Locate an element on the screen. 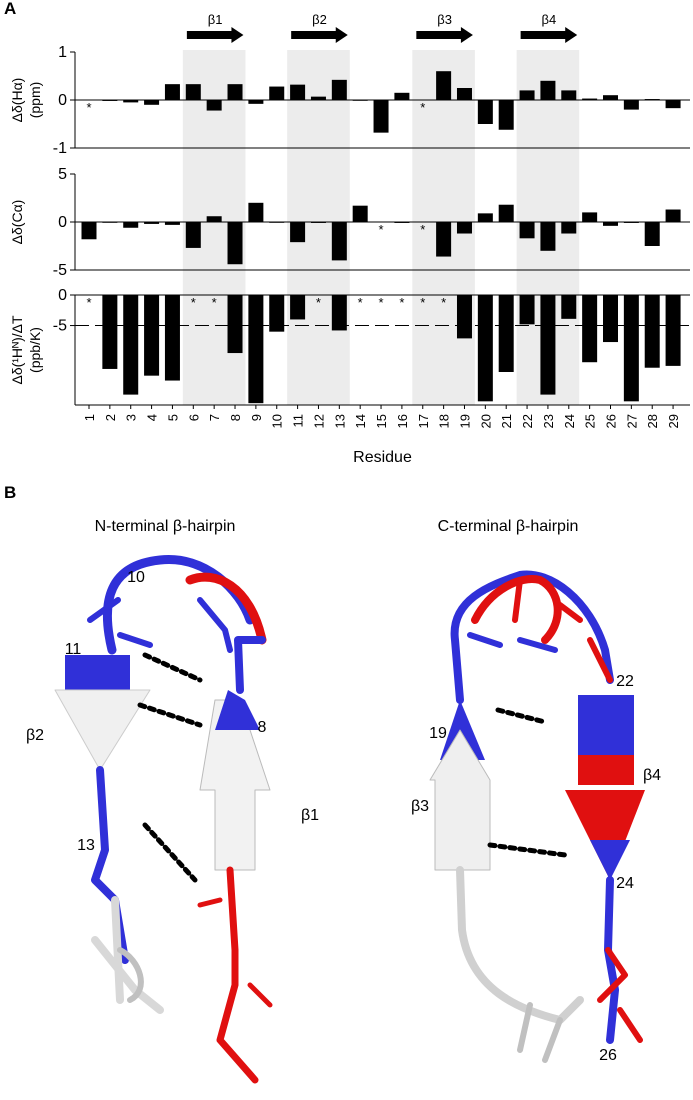 The height and width of the screenshot is (1100, 693). x-tick-label: 12 is located at coordinates (318, 421).